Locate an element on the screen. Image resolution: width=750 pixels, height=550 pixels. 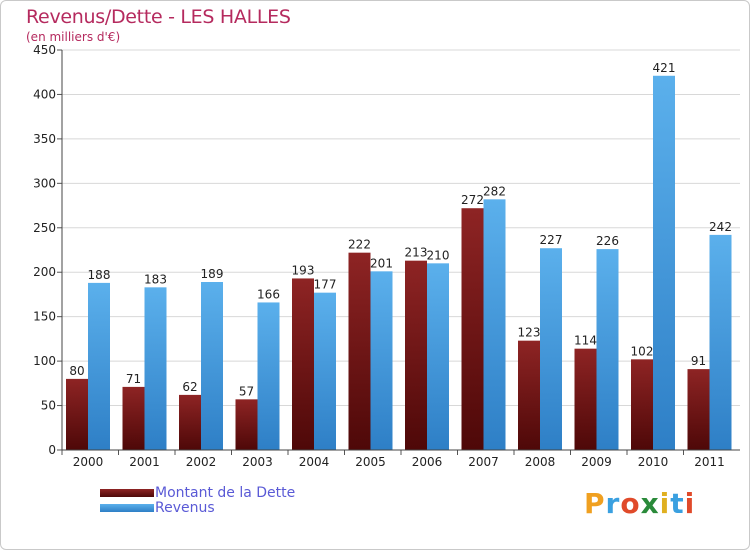
logo-letter: x is located at coordinates (650, 503).